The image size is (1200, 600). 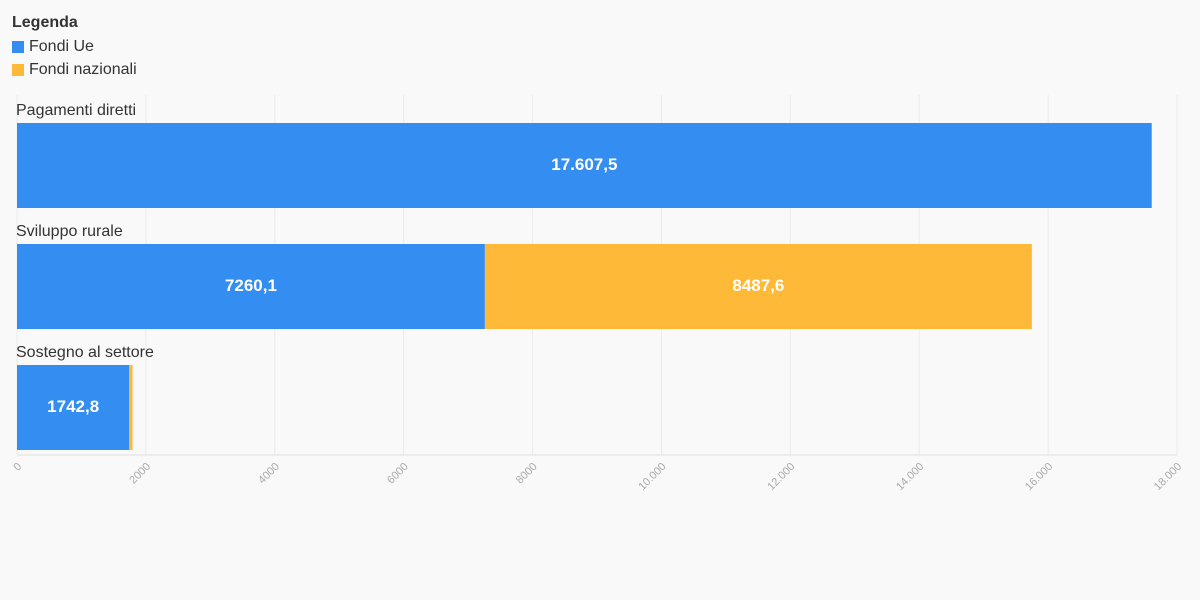 I want to click on value-label: 1742,8, so click(x=73, y=406).